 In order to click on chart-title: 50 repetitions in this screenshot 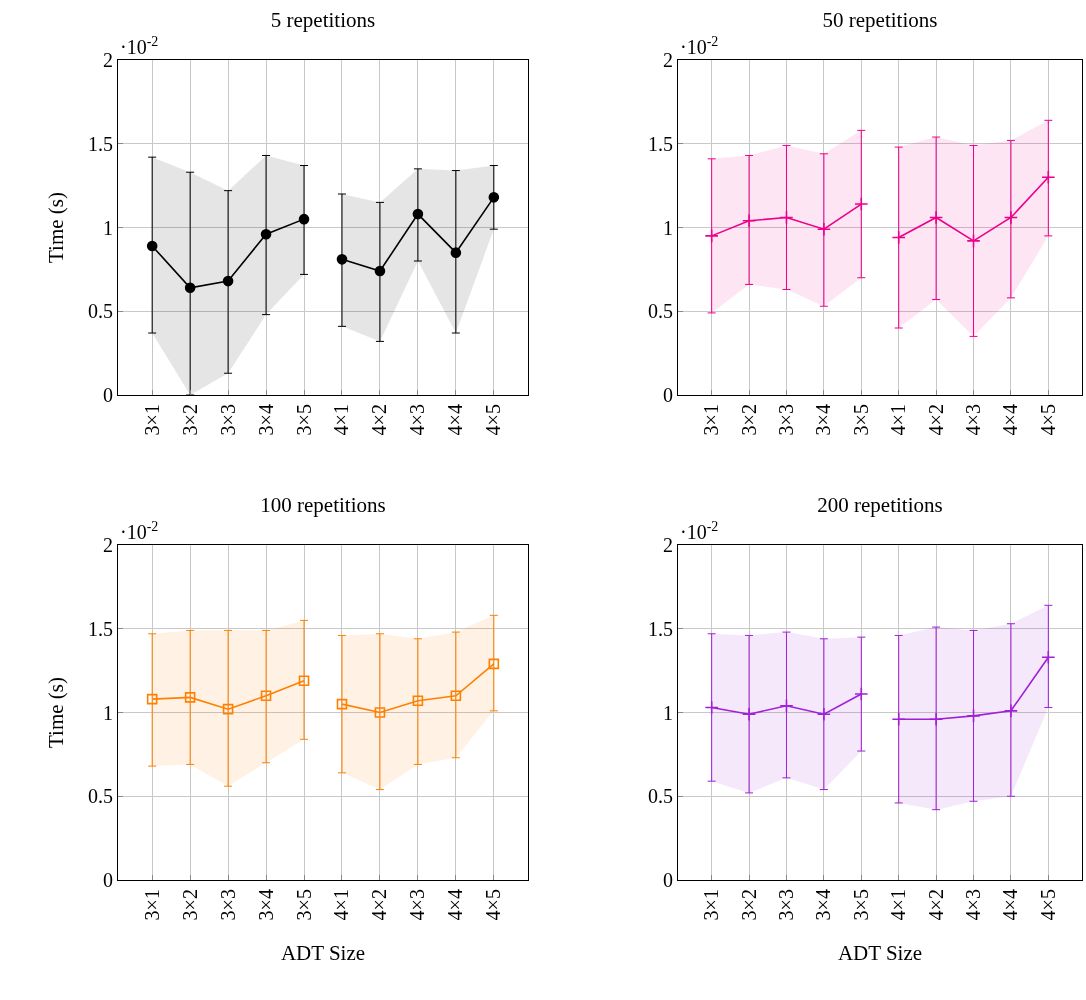, I will do `click(880, 19)`.